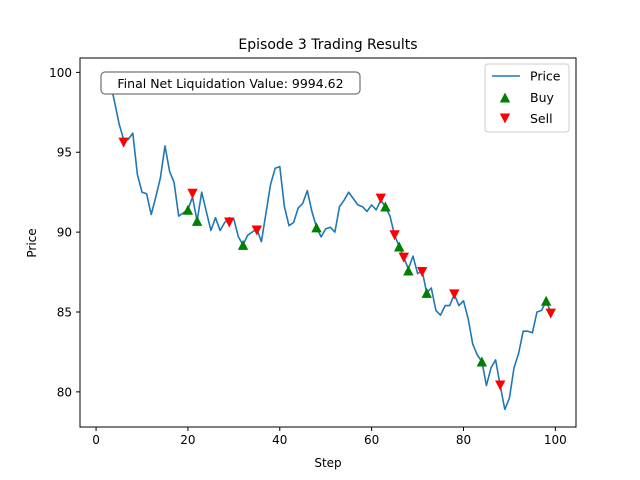 The width and height of the screenshot is (640, 480). I want to click on y-tick-label: 100, so click(60, 73).